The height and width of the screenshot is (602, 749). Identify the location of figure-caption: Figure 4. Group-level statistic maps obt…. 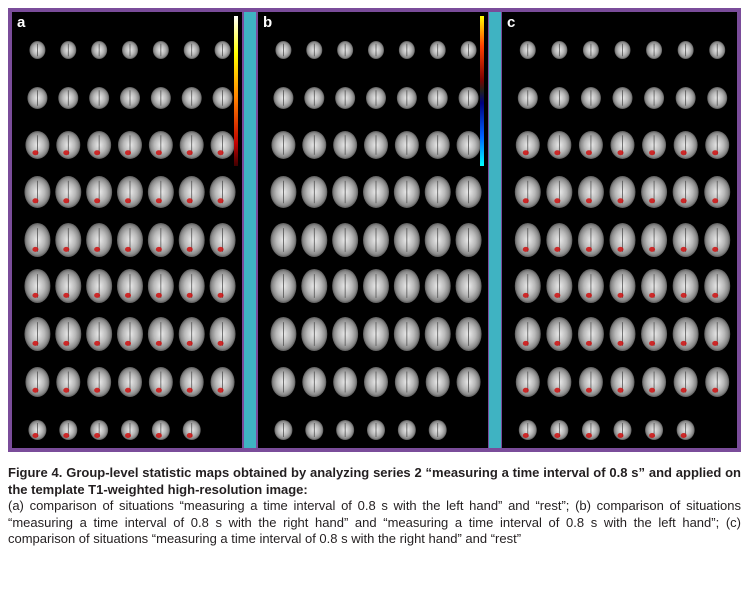
(374, 506).